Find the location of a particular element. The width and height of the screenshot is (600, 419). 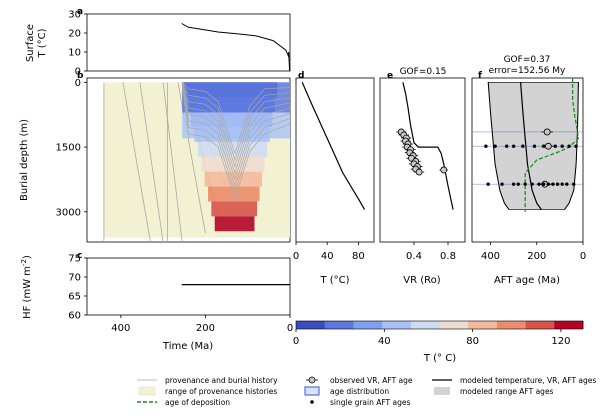

legend-label: modeled range AFT ages is located at coordinates (507, 391).